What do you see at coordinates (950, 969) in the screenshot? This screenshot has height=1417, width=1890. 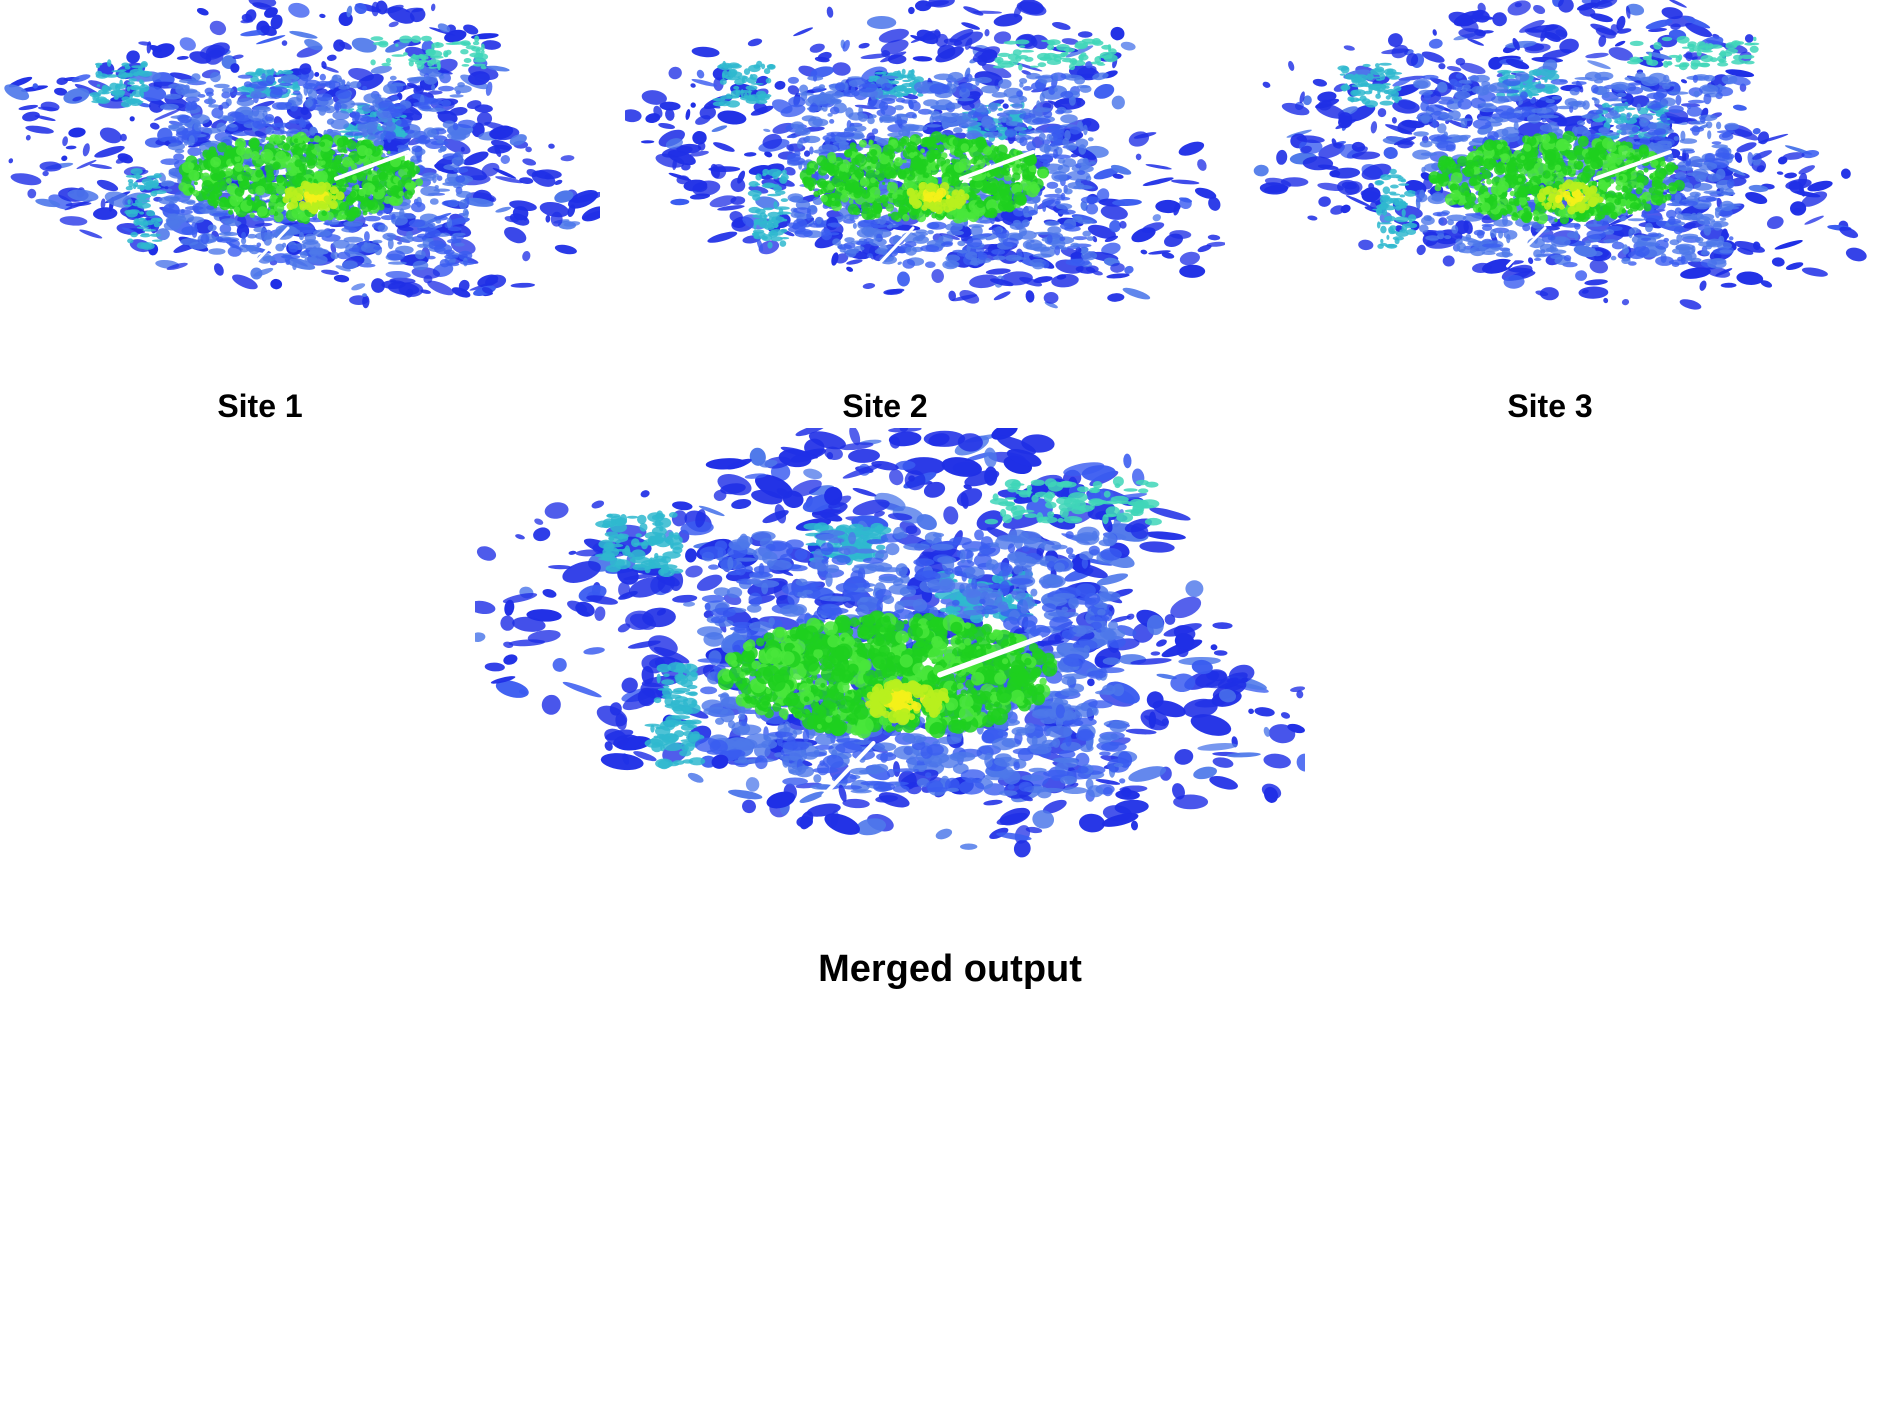 I see `caption-merged: Merged output` at bounding box center [950, 969].